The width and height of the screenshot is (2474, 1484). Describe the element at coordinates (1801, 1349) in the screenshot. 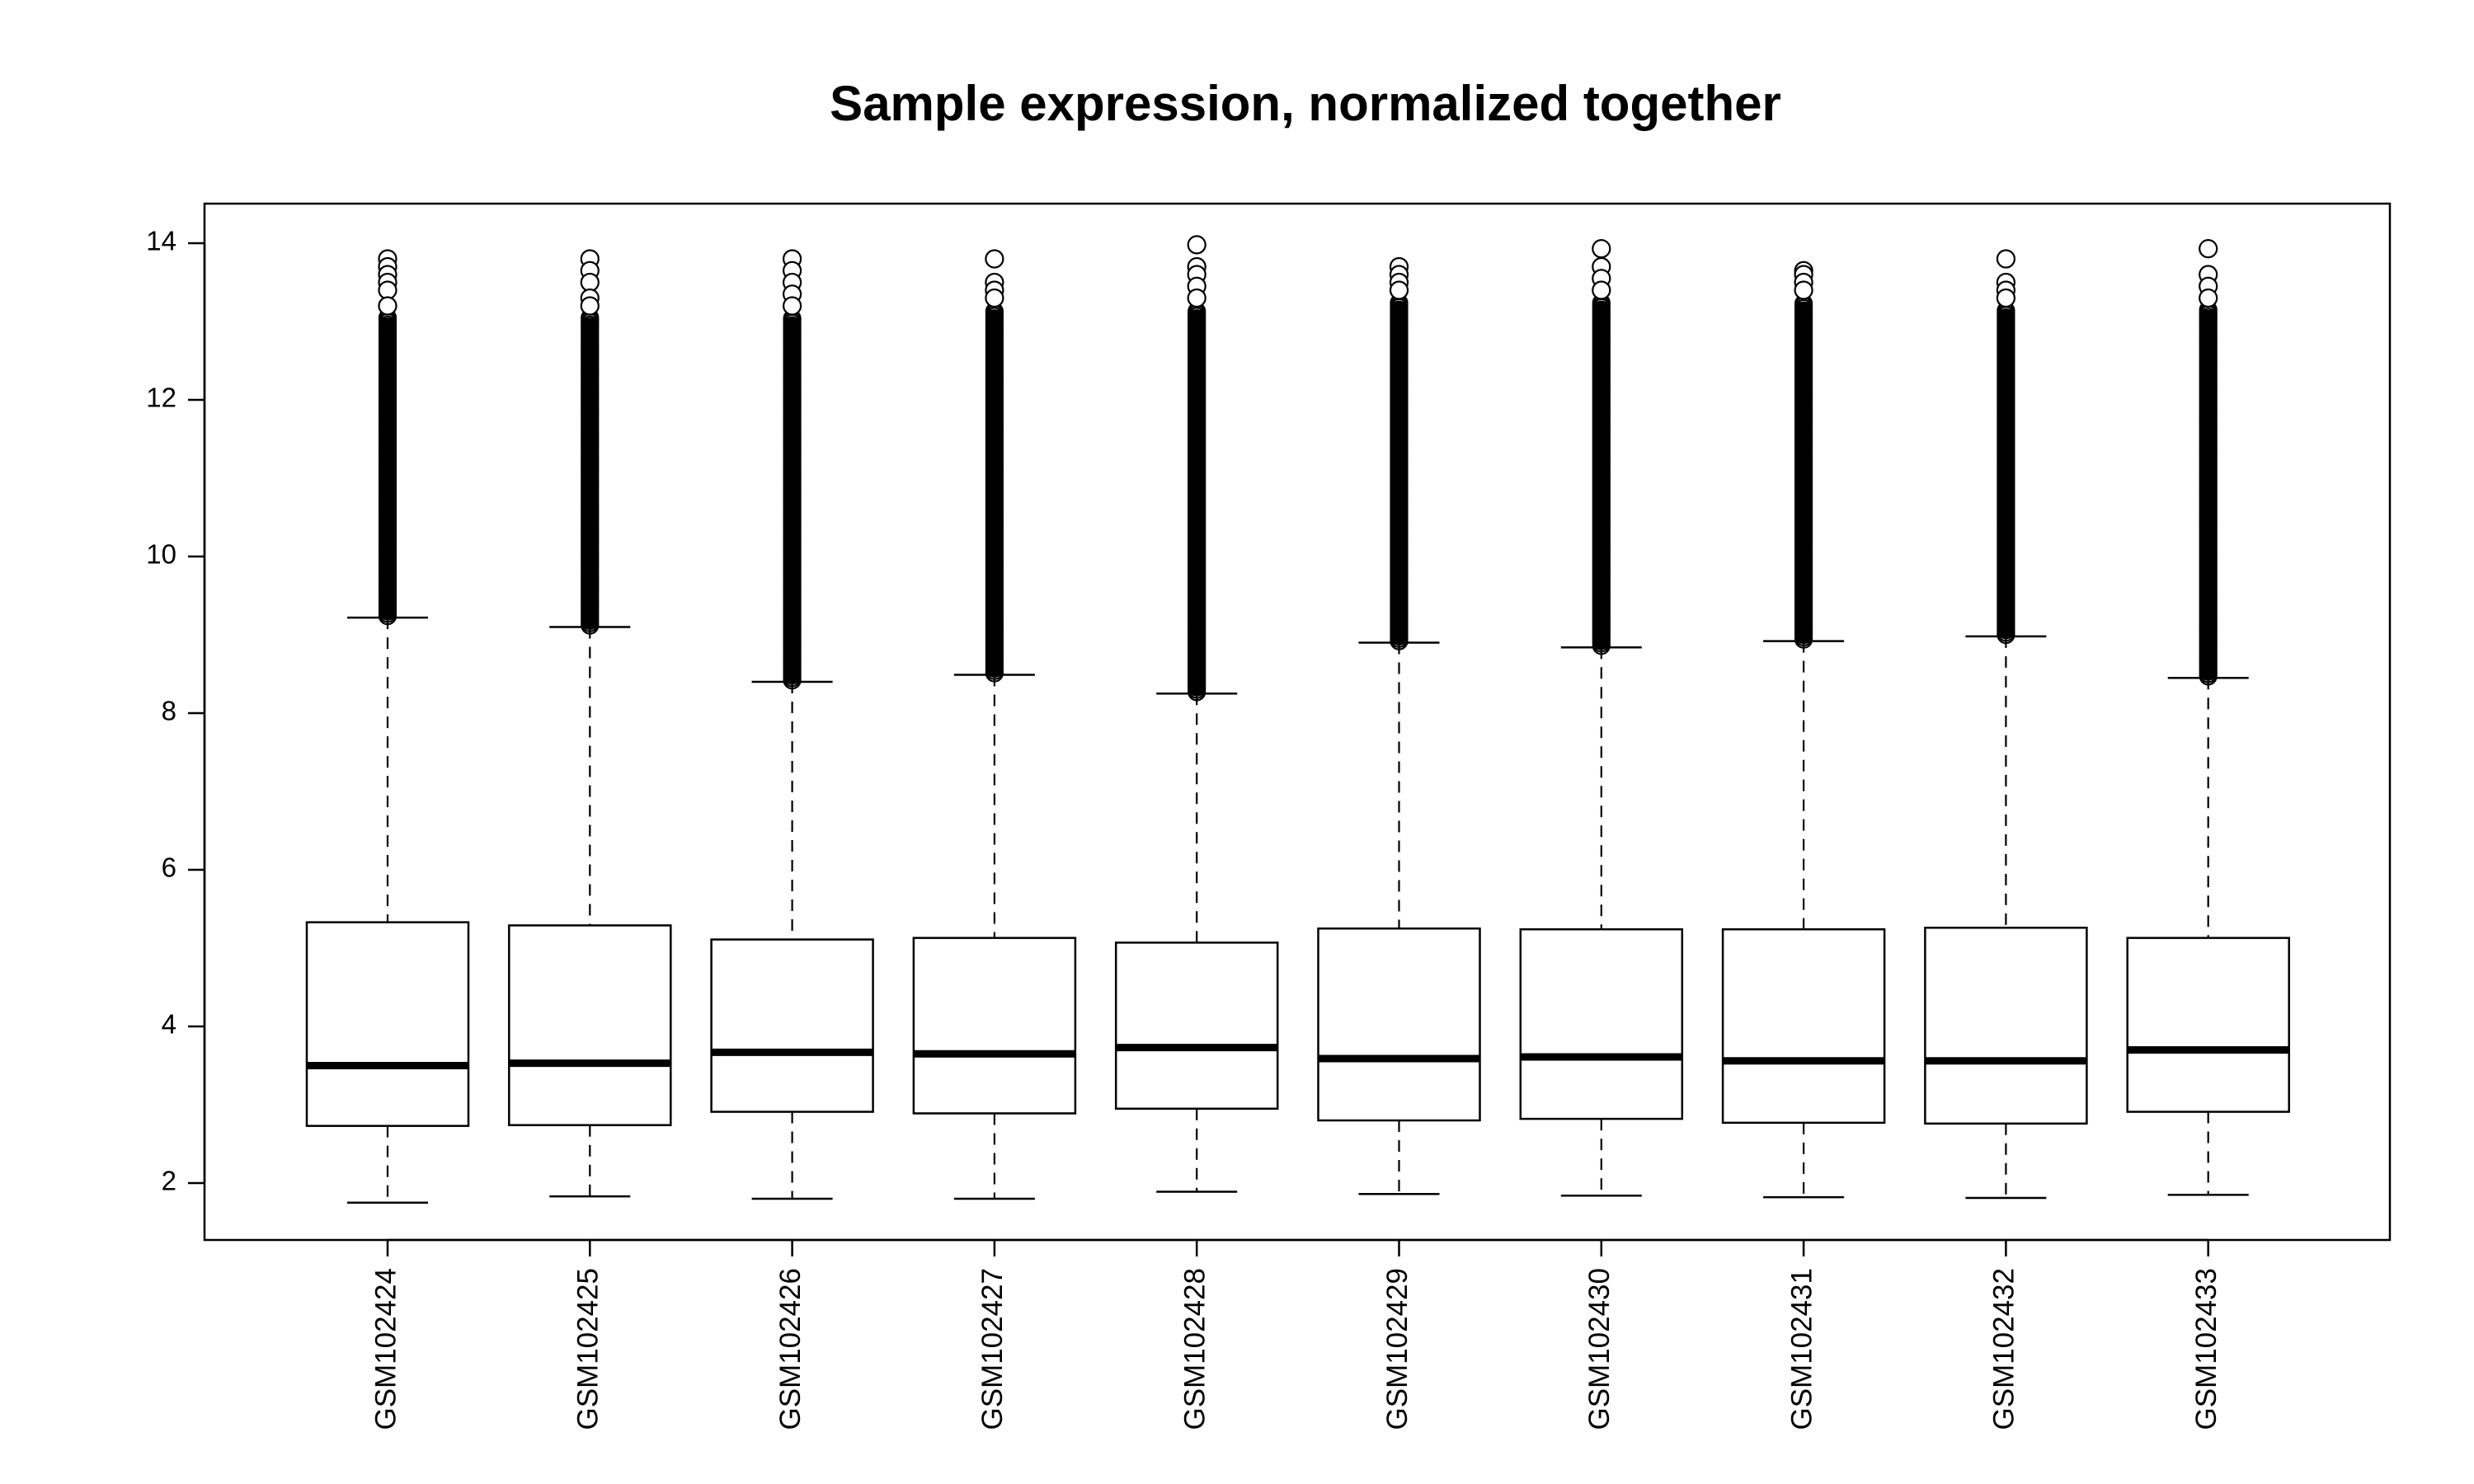

I see `category-label: GSM102431` at that location.